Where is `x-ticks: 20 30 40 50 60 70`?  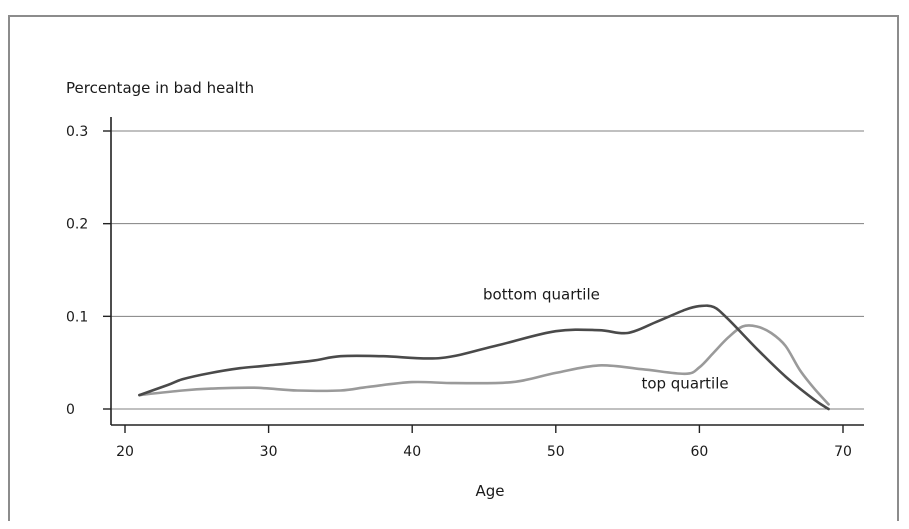 x-ticks: 20 30 40 50 60 70 is located at coordinates (484, 442).